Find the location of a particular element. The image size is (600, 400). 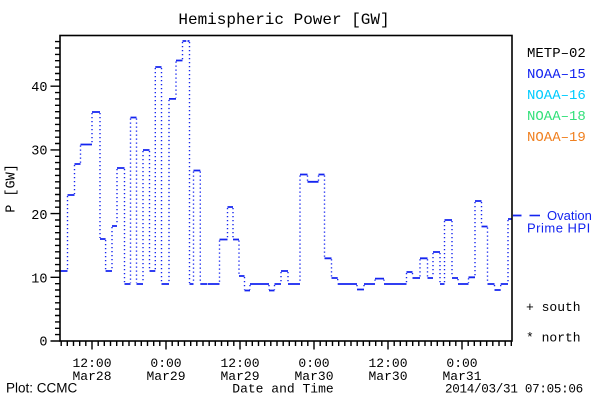

svg-text: NOAA–18 is located at coordinates (556, 117).